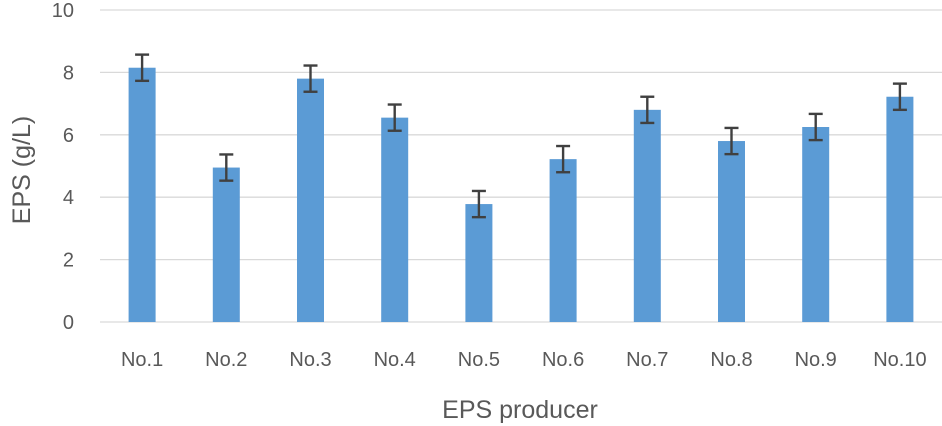  What do you see at coordinates (816, 360) in the screenshot?
I see `x-tick-label: No.9` at bounding box center [816, 360].